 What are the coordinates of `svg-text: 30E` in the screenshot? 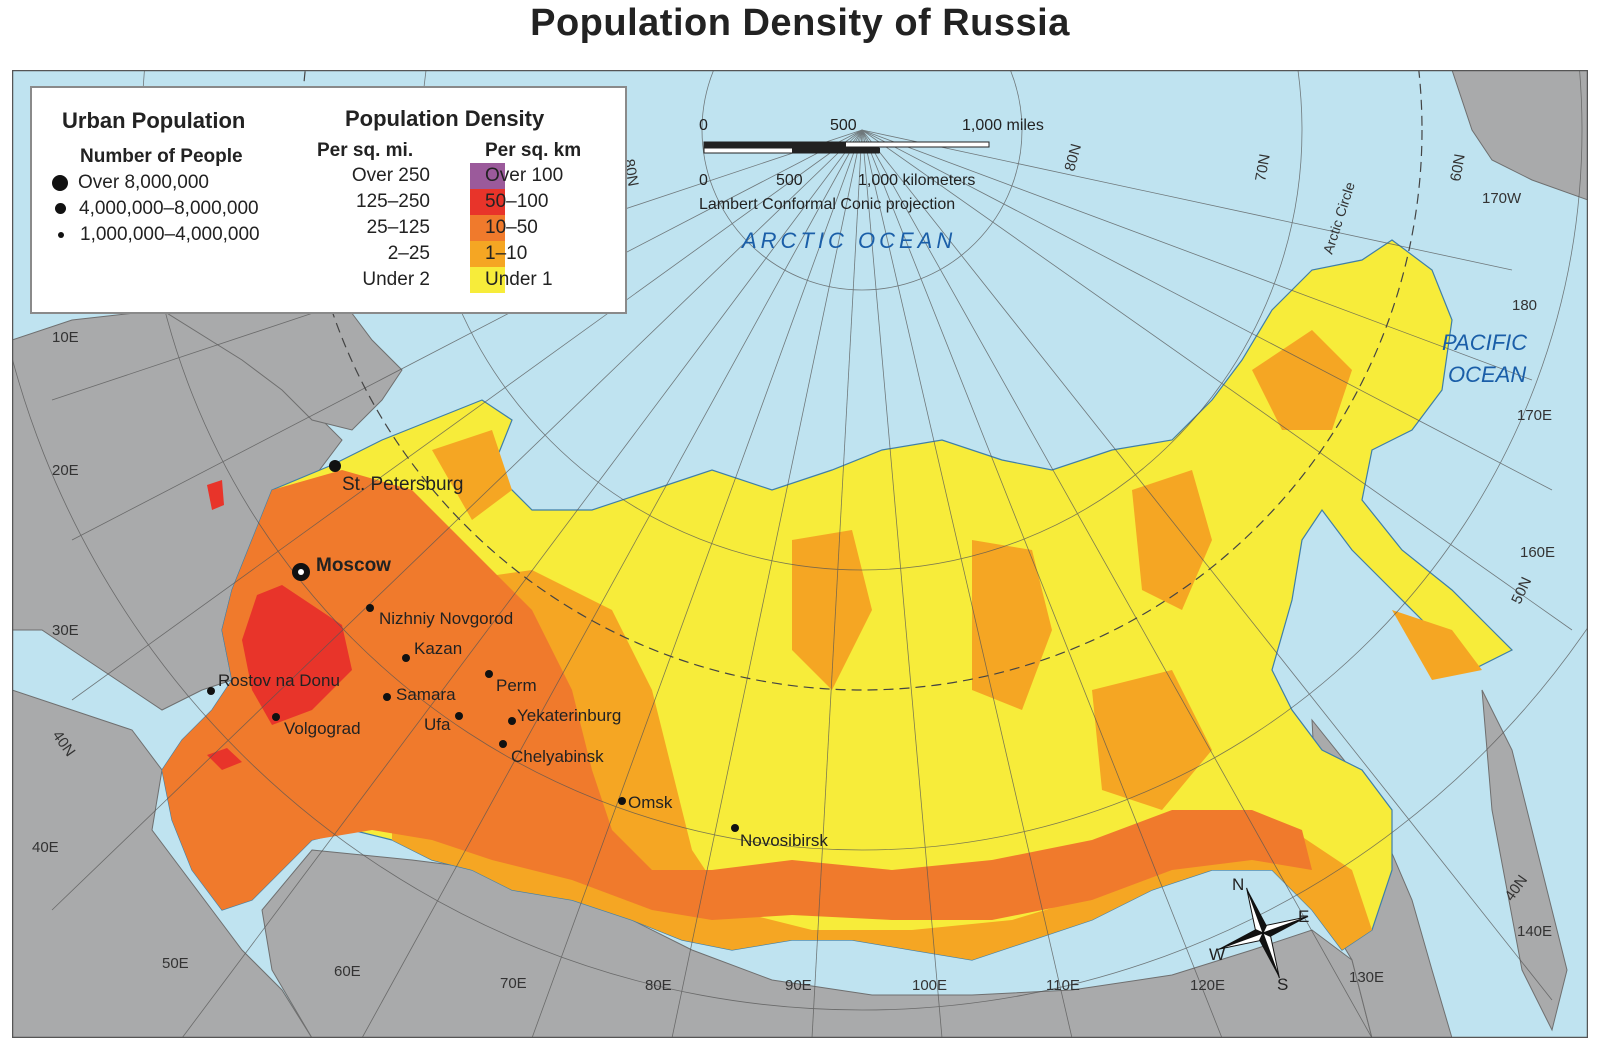 It's located at (65, 630).